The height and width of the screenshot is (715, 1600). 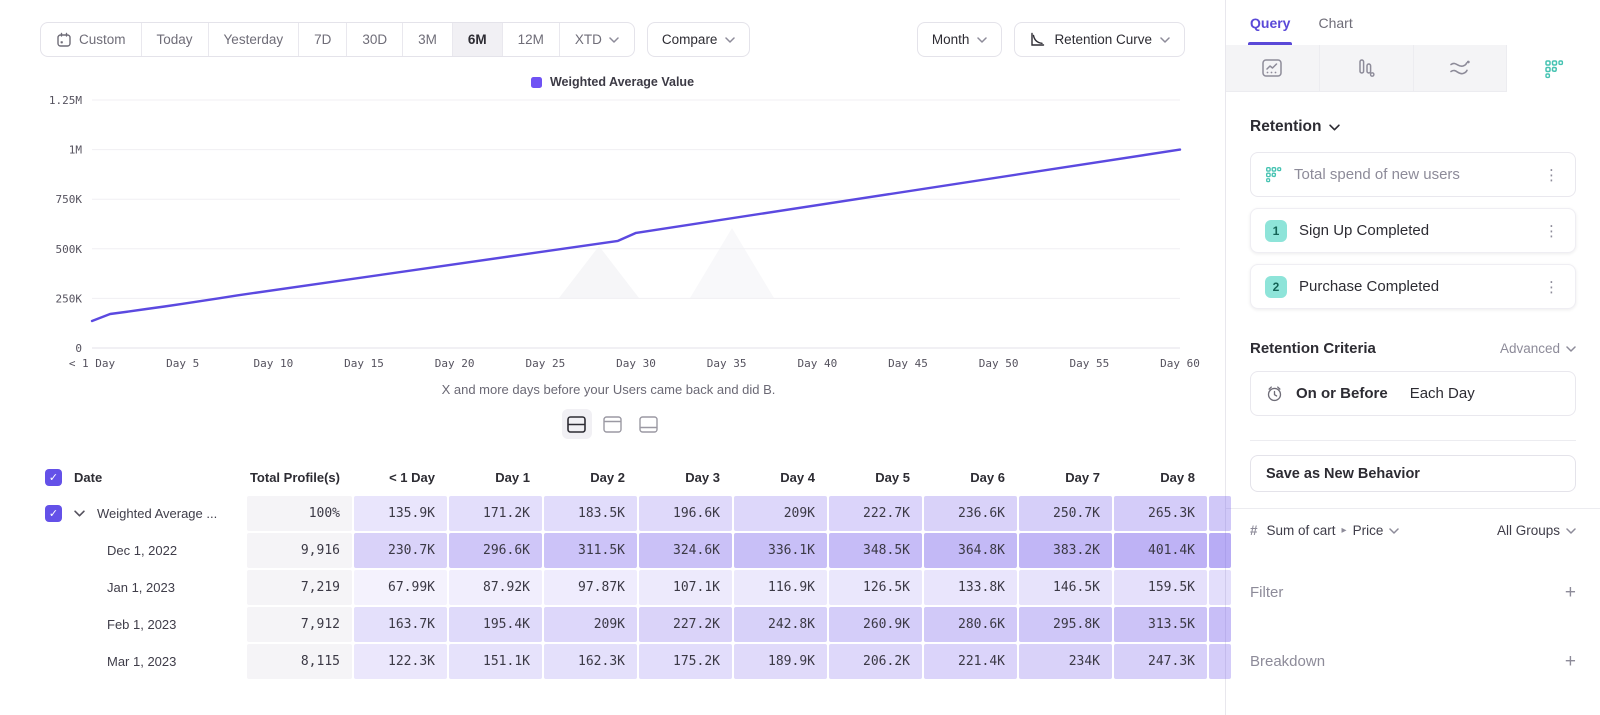 What do you see at coordinates (780, 550) in the screenshot?
I see `retention-value-cell: 336.1K` at bounding box center [780, 550].